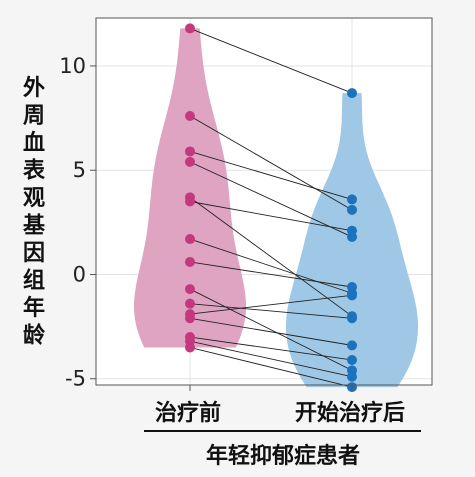  Describe the element at coordinates (34, 308) in the screenshot. I see `y-axis-label-char: 年` at that location.